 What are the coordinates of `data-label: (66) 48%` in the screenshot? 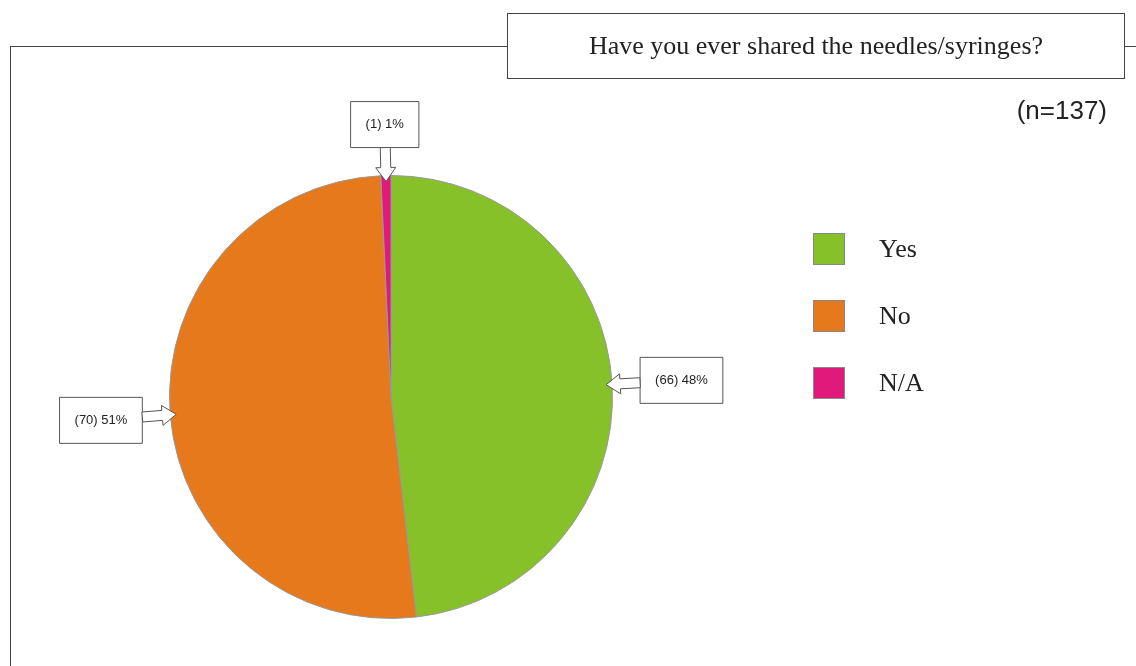 It's located at (682, 379).